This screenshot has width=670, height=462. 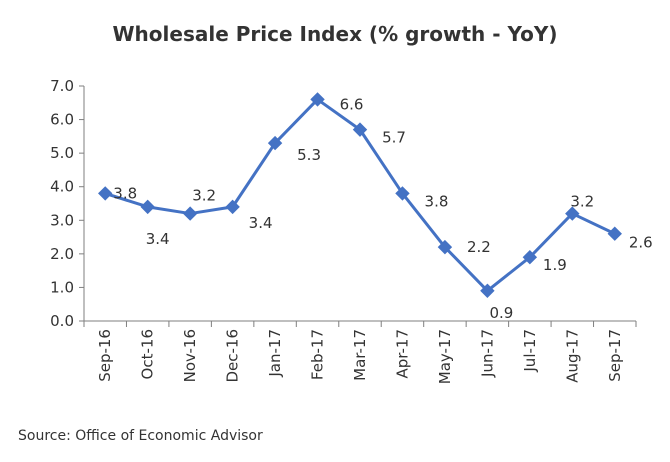 What do you see at coordinates (62, 254) in the screenshot?
I see `y-tick-label: 2.0` at bounding box center [62, 254].